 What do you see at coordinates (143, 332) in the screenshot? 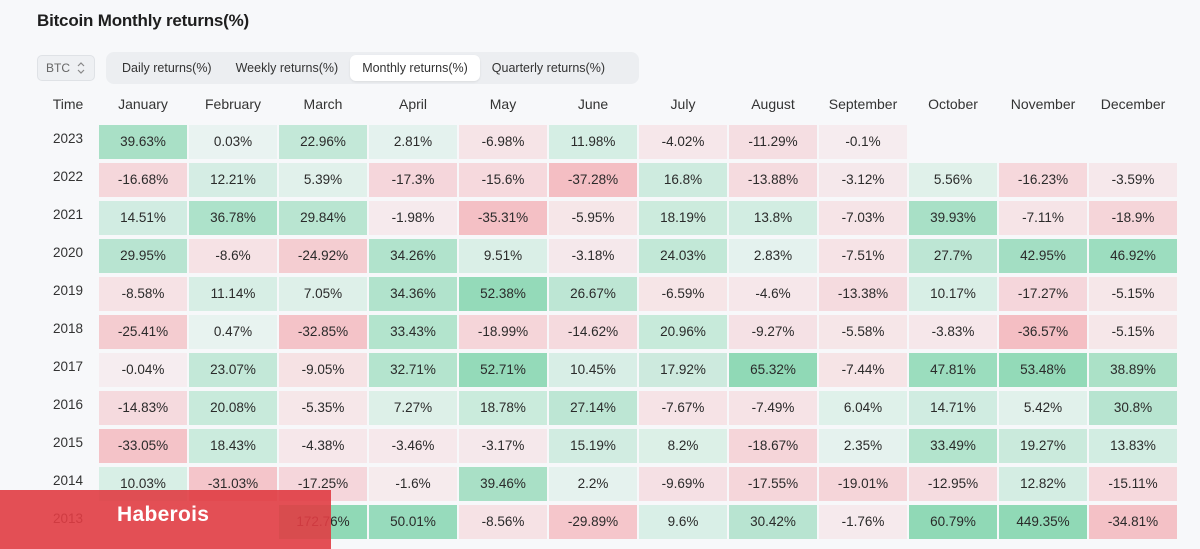
I see `return-cell-2018-january: -25.41%` at bounding box center [143, 332].